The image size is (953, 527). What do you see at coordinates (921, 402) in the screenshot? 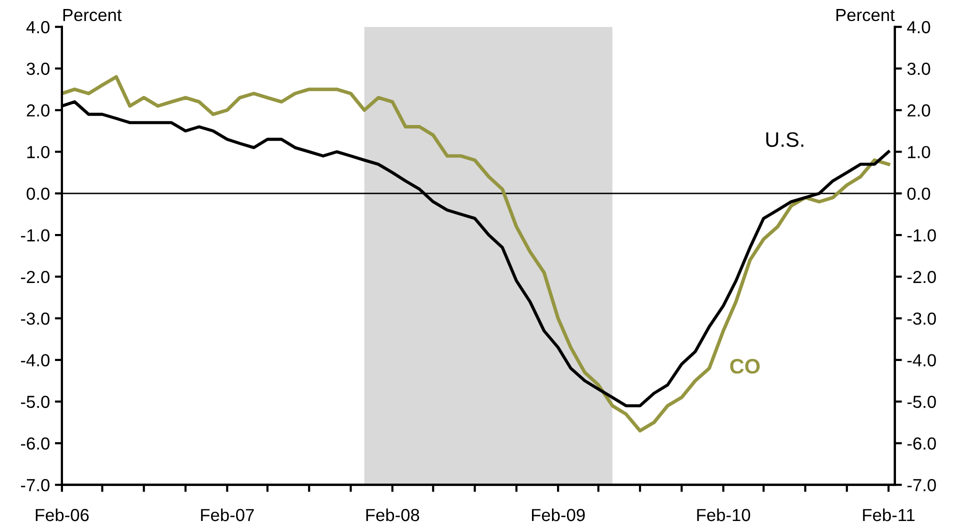
I see `y2-tick-label: -5.0` at bounding box center [921, 402].